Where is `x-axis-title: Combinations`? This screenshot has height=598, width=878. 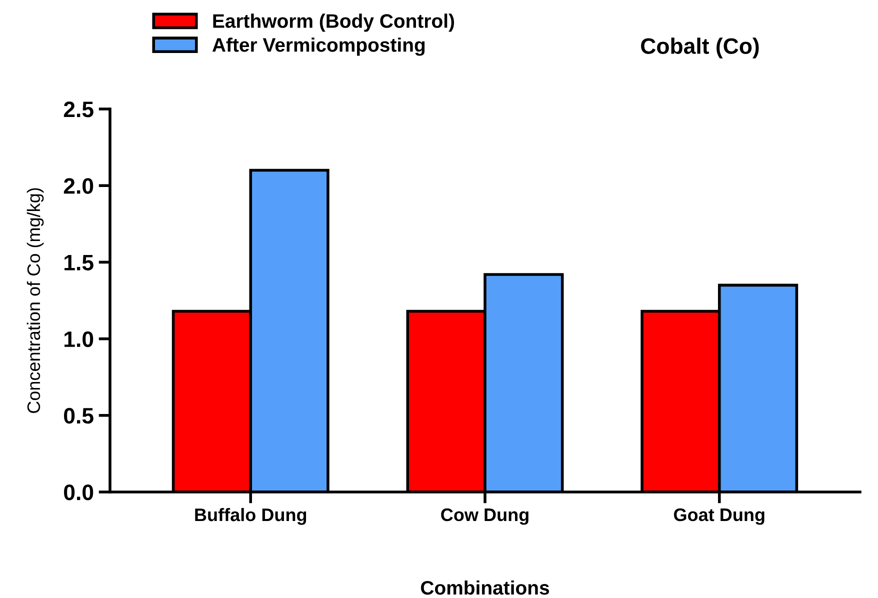 x-axis-title: Combinations is located at coordinates (485, 587).